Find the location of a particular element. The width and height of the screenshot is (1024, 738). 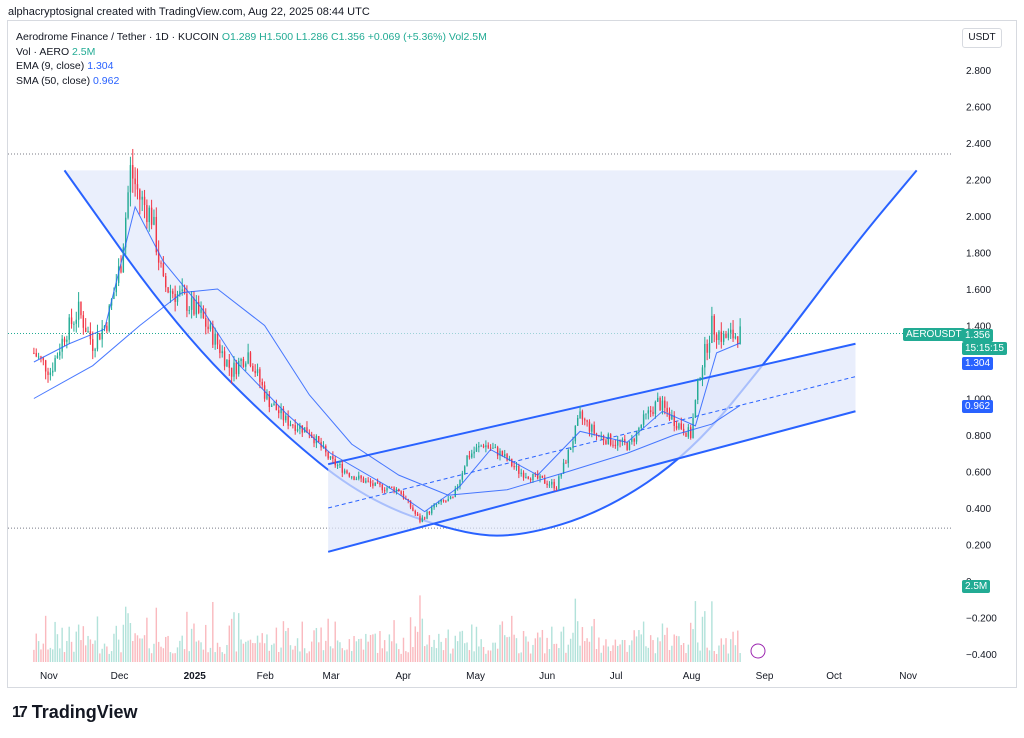

x-tick-label: Sep is located at coordinates (765, 676).